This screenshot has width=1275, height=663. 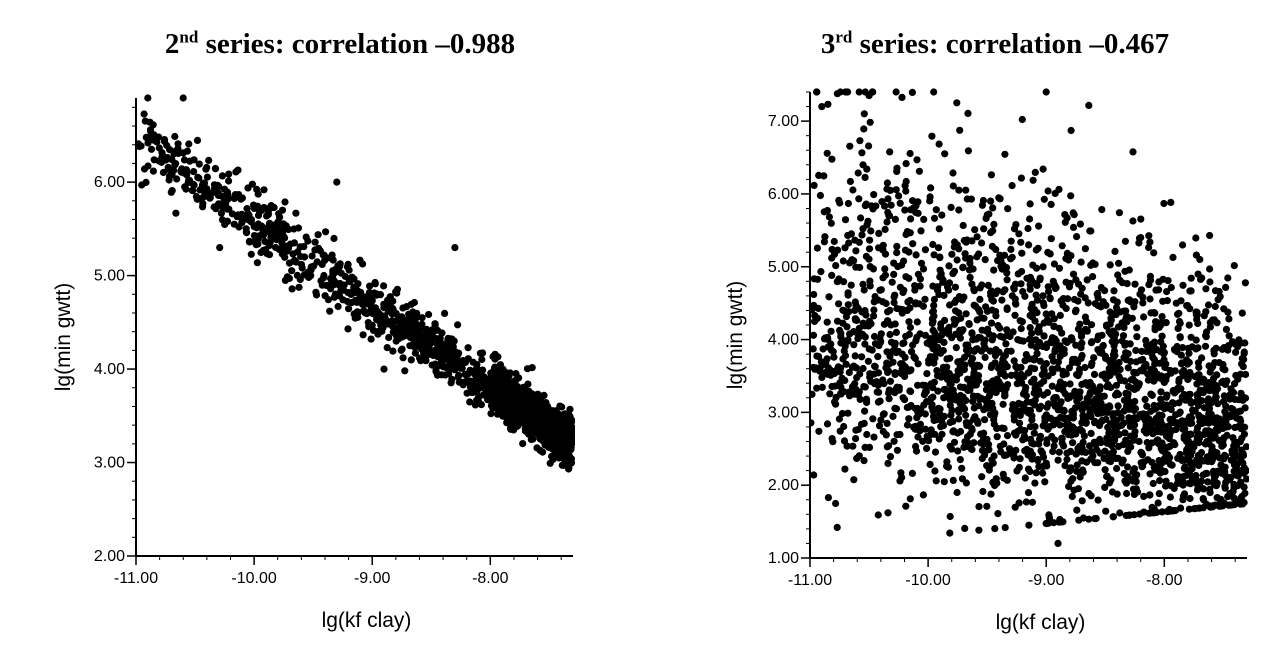 I want to click on y-tick-label: 5.00, so click(x=783, y=267).